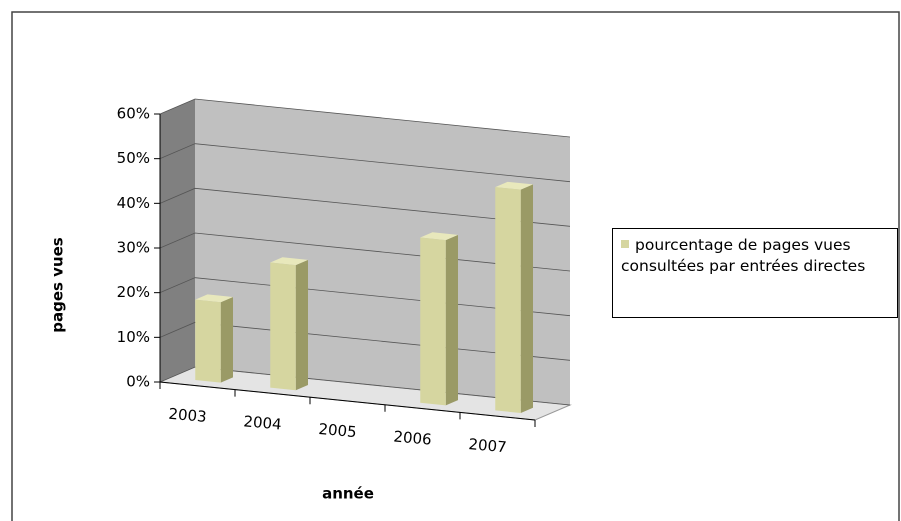 Image resolution: width=901 pixels, height=521 pixels. I want to click on x-tick-label: 2006, so click(413, 437).